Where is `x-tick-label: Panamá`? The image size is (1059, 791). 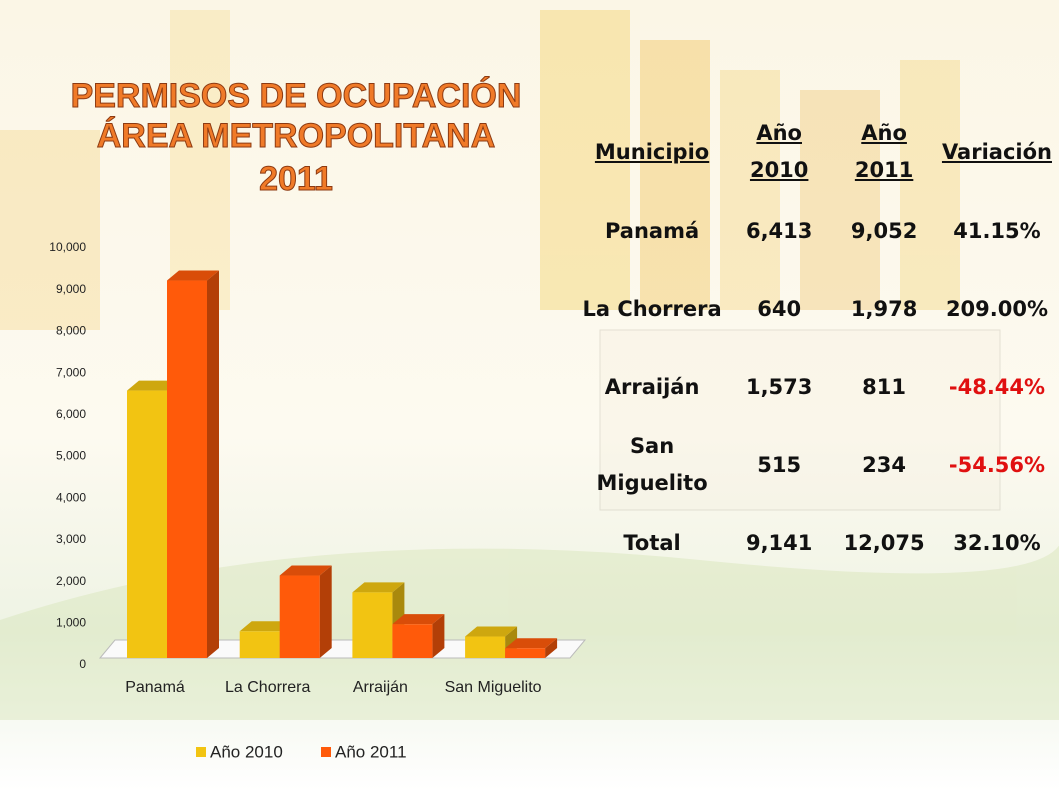 x-tick-label: Panamá is located at coordinates (155, 687).